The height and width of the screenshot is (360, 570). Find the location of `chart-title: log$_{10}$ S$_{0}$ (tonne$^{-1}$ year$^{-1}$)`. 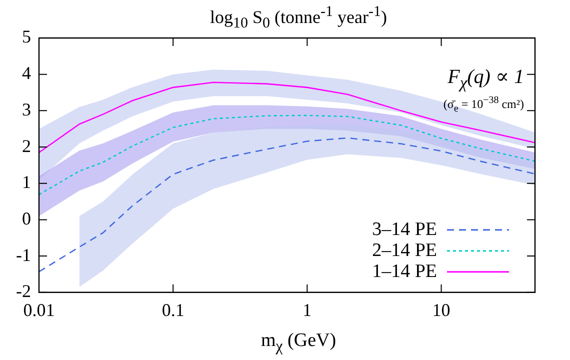

chart-title: log$_{10}$ S$_{0}$ (tonne$^{-1}$ year$^{-1}$) is located at coordinates (298, 18).